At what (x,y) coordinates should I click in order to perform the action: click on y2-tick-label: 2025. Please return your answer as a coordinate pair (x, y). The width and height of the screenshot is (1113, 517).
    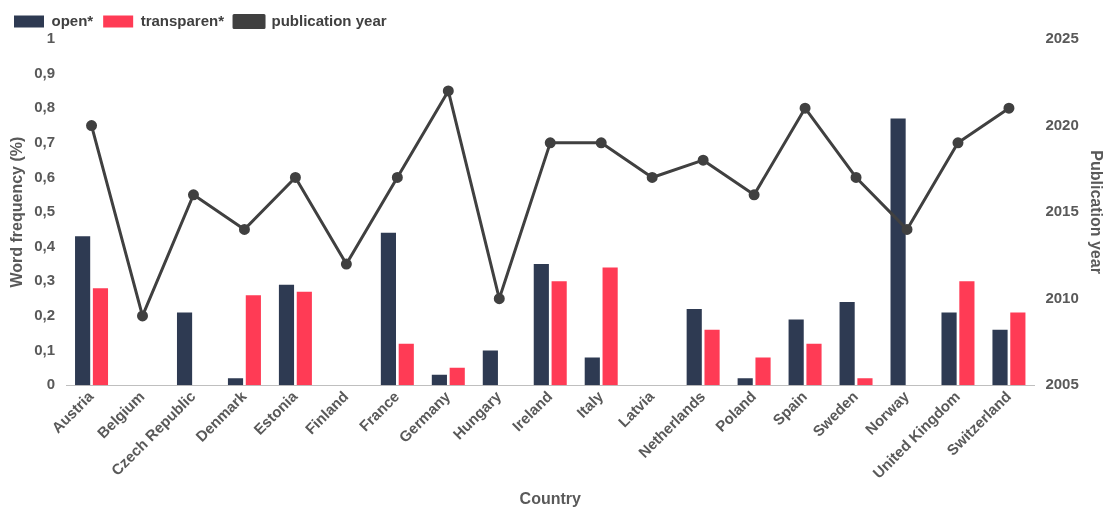
    Looking at the image, I should click on (1062, 38).